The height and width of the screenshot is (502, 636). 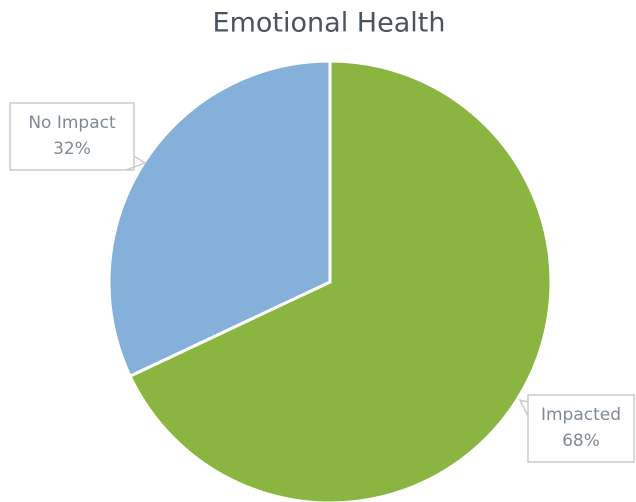 I want to click on category-label: Impacted, so click(x=581, y=415).